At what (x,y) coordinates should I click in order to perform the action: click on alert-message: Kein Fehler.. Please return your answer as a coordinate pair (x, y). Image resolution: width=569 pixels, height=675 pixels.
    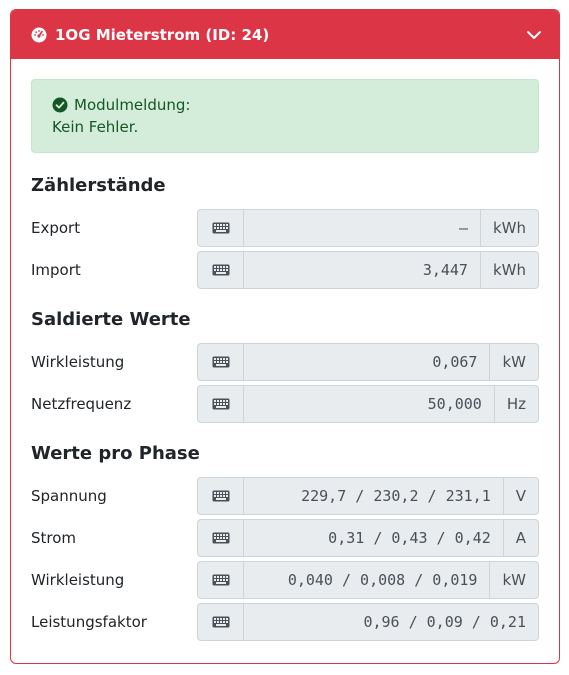
    Looking at the image, I should click on (95, 127).